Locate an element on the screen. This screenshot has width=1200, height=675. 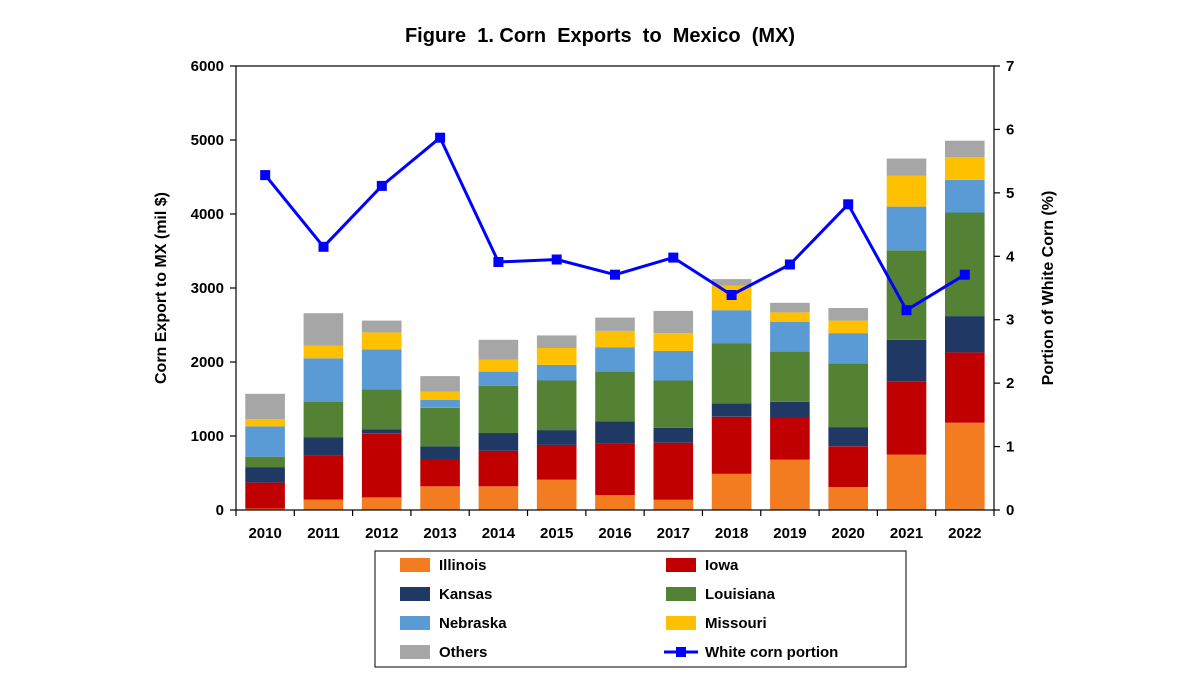
legend-swatch-others is located at coordinates (415, 652).